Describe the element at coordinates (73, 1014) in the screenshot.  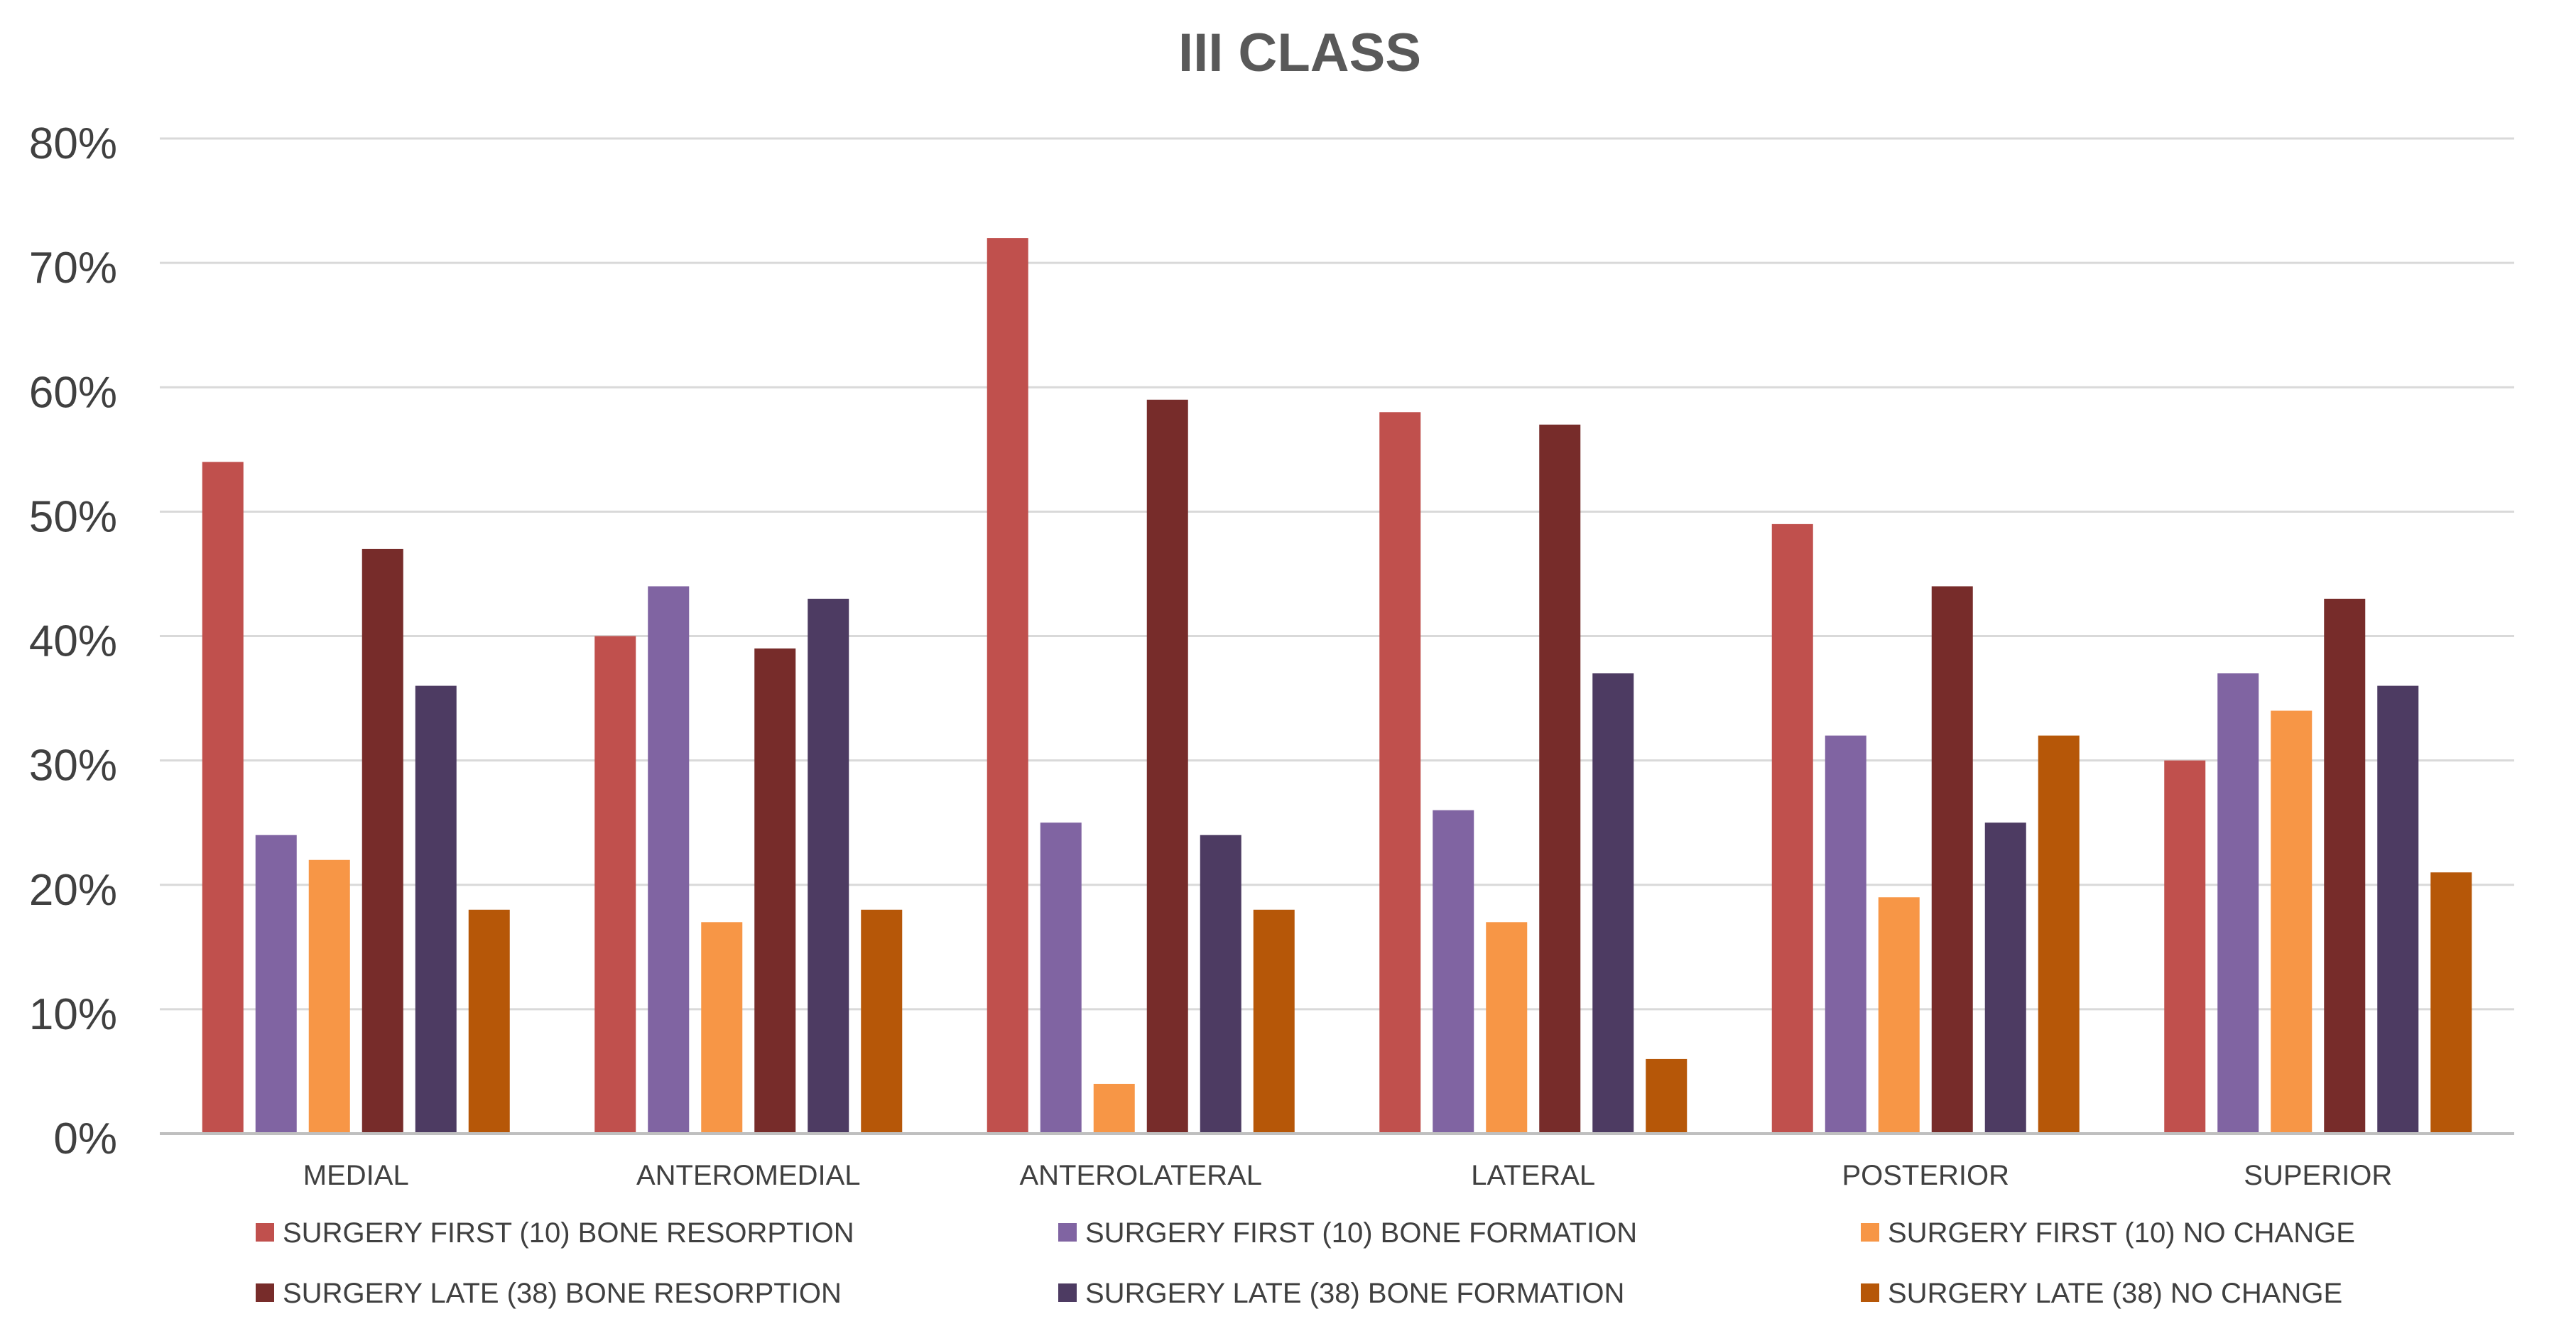
I see `y-tick-label: 10%` at that location.